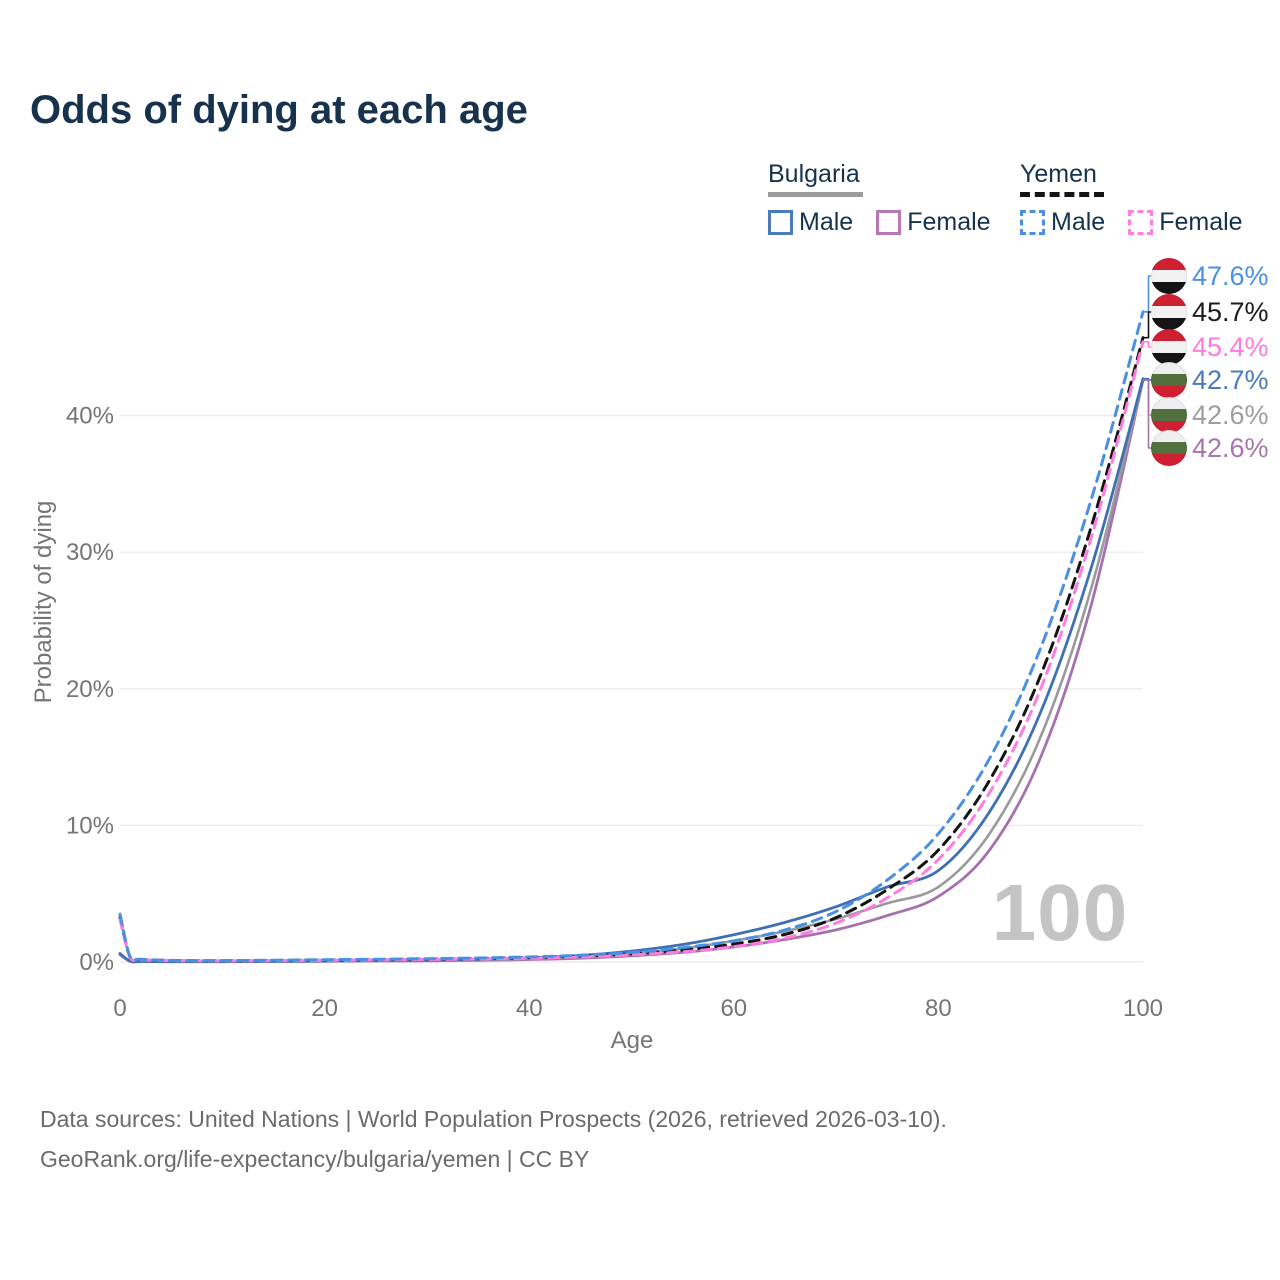  I want to click on x-axis-title: Age, so click(632, 1040).